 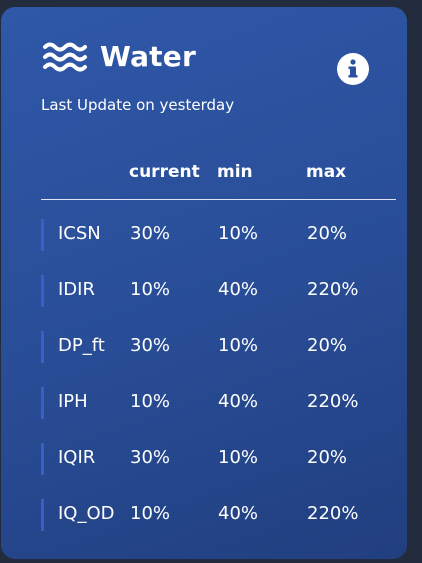 I want to click on table-row: IQ_OD 10% 40% 220%, so click(x=218, y=515).